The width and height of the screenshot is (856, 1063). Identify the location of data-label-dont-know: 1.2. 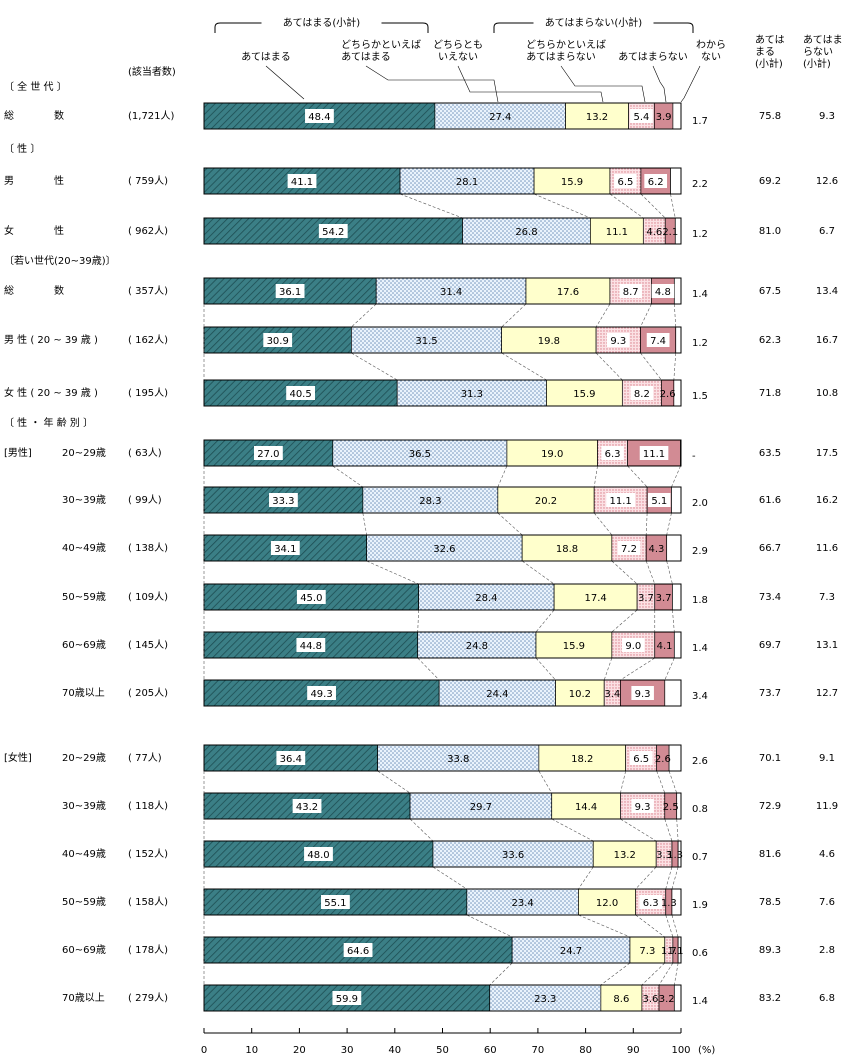
(700, 234).